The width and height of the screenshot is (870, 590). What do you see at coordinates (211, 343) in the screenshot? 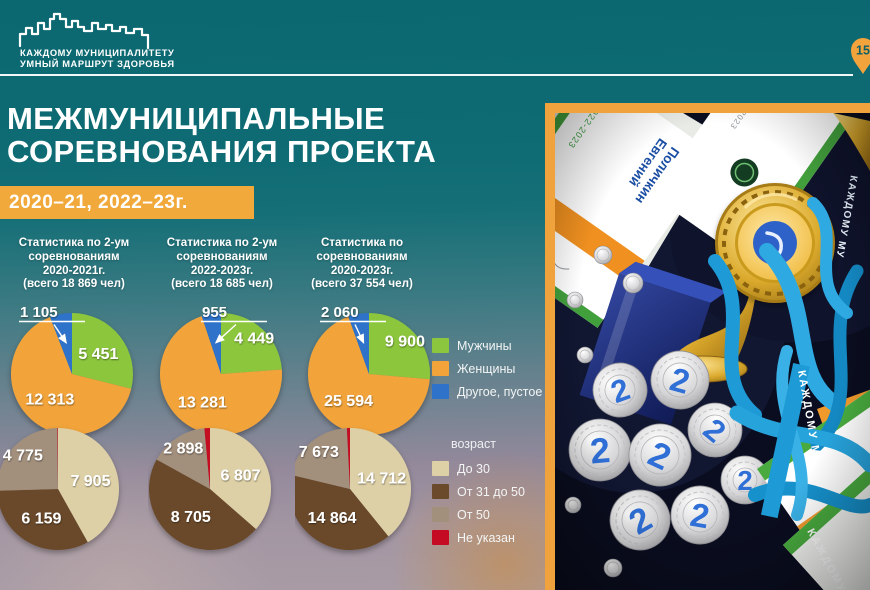
I see `pie-slice-Другое, пустое` at bounding box center [211, 343].